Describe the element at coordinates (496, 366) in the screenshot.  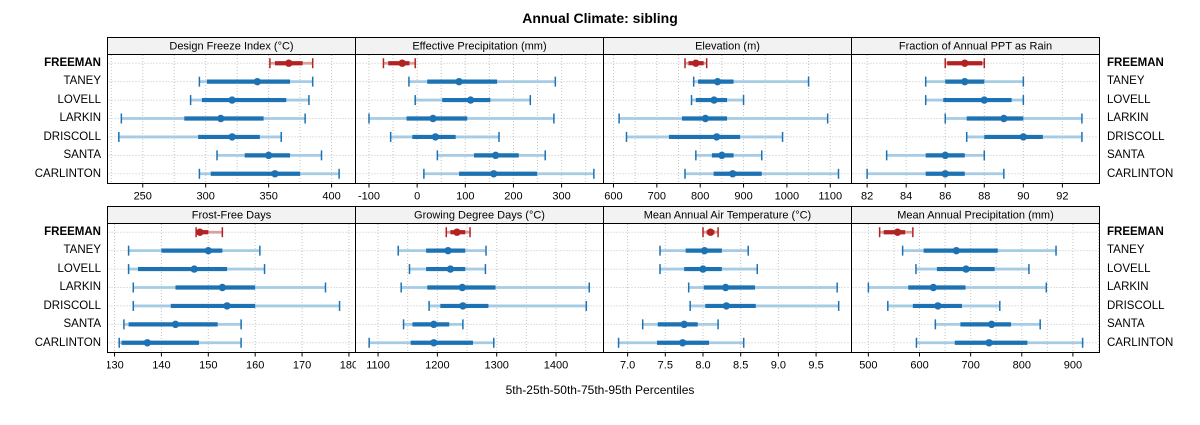
I see `svg-text: 1300` at that location.